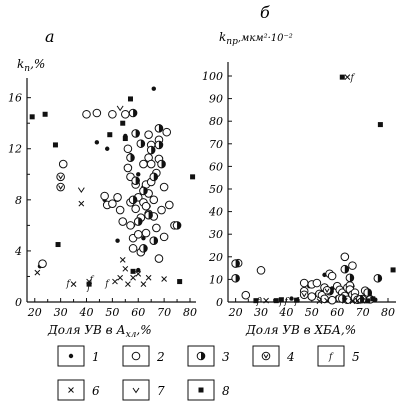  Describe the element at coordinates (216, 166) in the screenshot. I see `y-tick-label: 60` at that location.